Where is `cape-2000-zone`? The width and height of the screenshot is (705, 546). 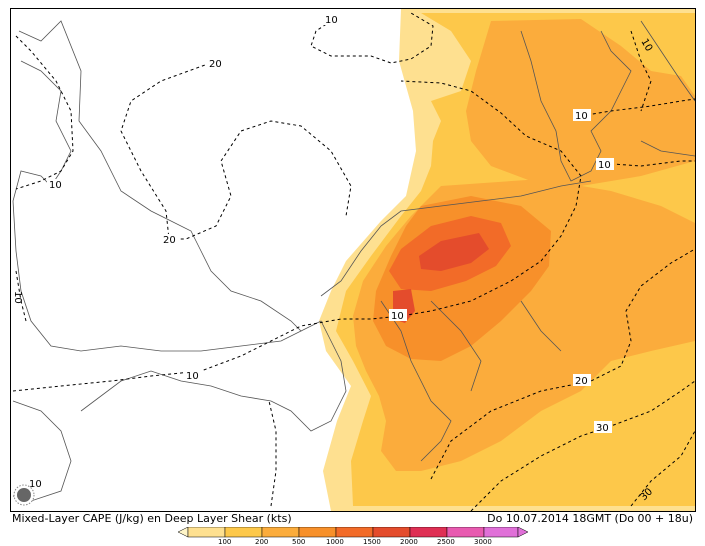
cape-2000-zone is located at coordinates (454, 252).